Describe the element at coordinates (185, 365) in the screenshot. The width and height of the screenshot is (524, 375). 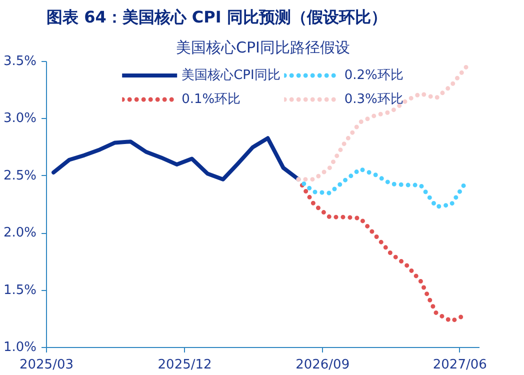
I see `x-tick-label: 2025/12` at that location.